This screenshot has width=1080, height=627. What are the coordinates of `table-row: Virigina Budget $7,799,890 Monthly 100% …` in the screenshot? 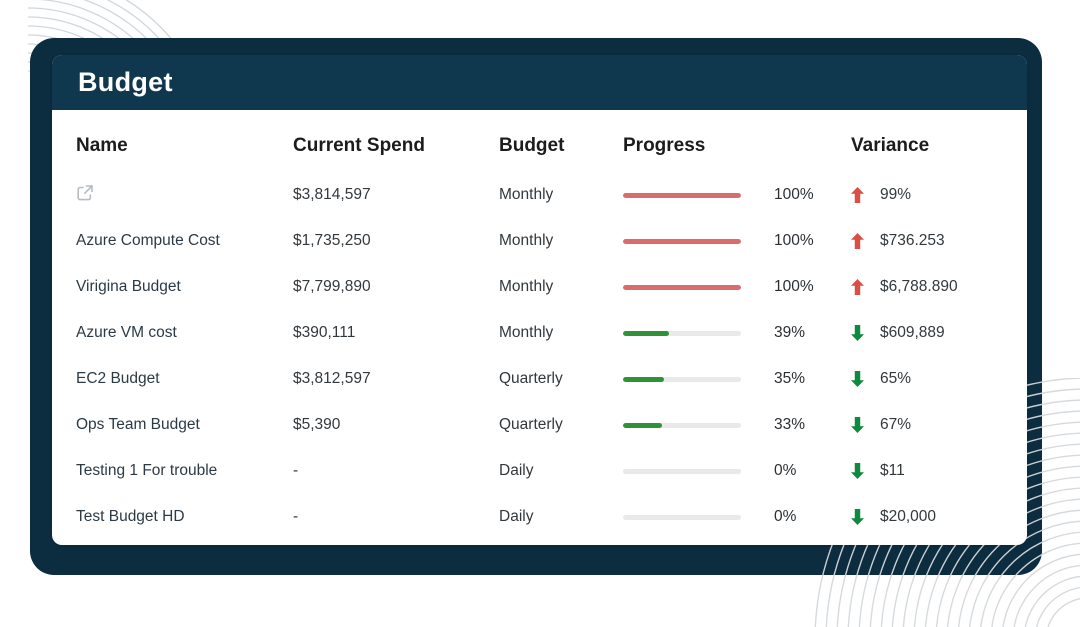 It's located at (539, 287).